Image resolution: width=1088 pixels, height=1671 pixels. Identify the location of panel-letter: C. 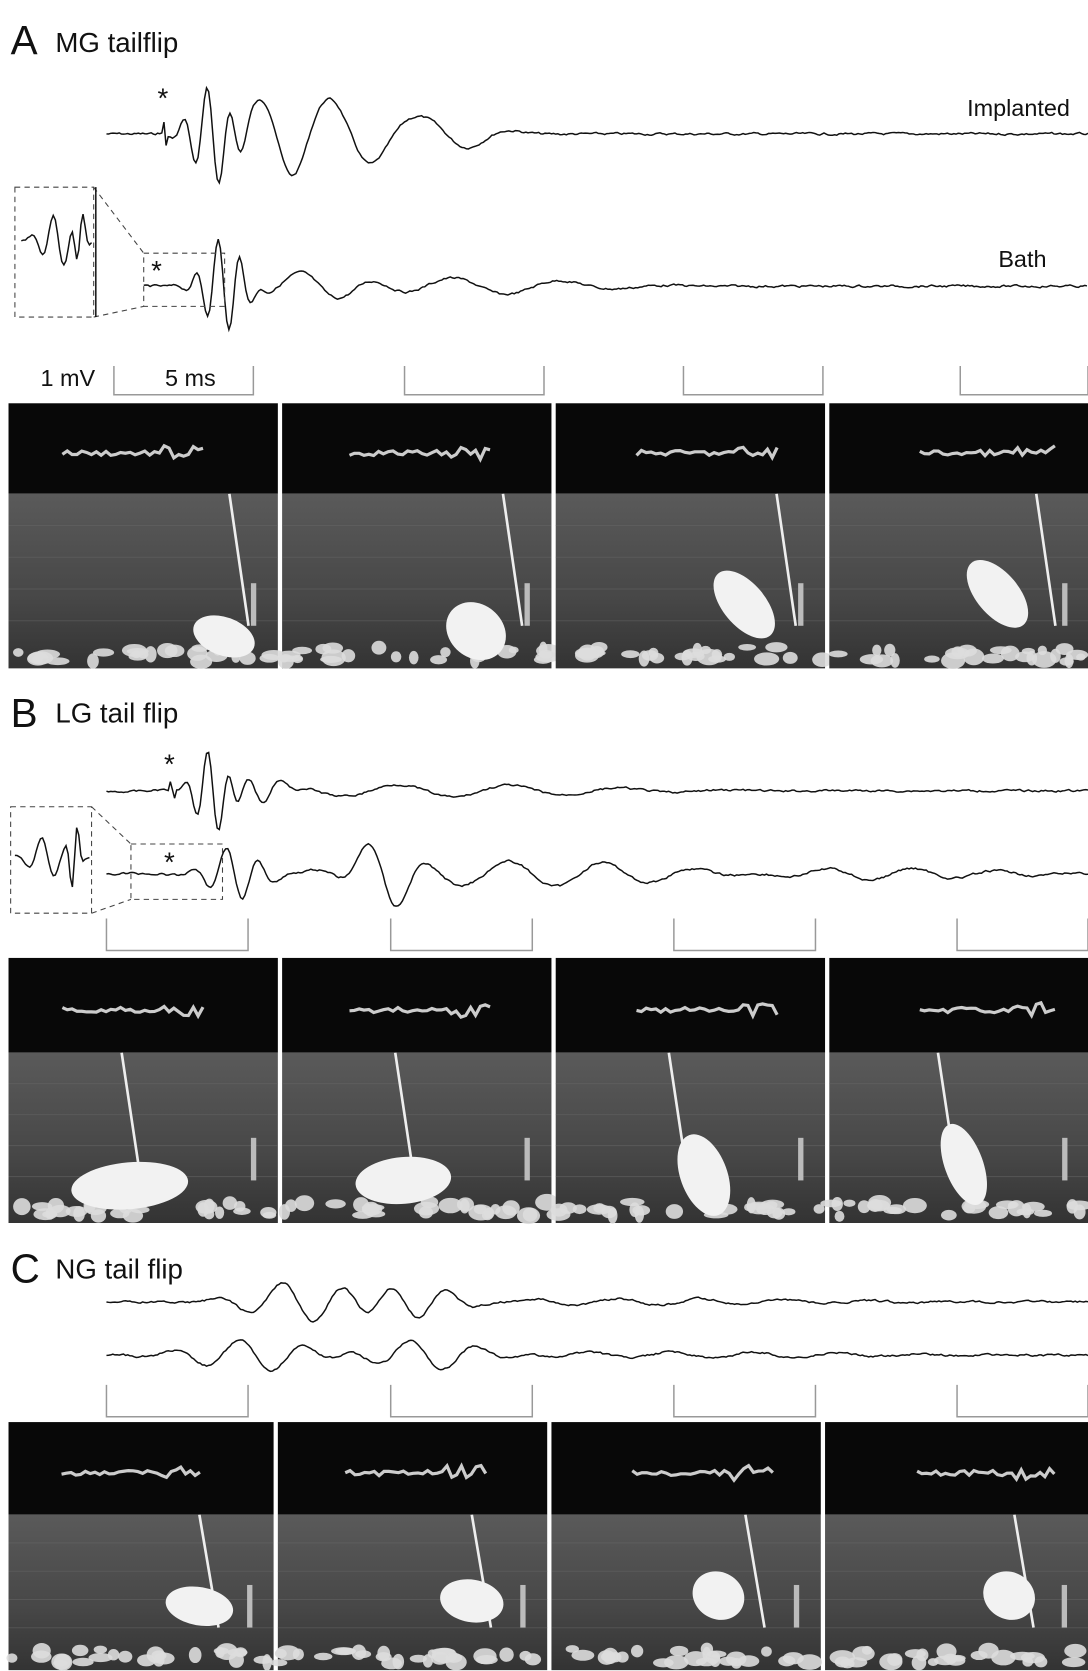
(25, 1269).